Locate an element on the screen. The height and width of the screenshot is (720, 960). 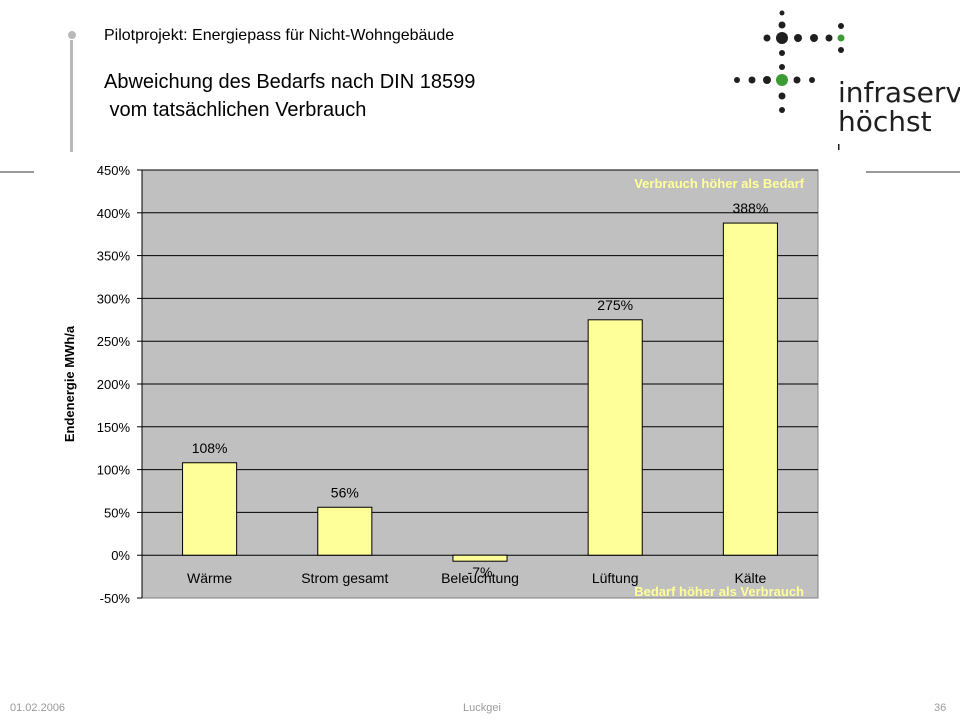
footer-author: Luckgei is located at coordinates (482, 708).